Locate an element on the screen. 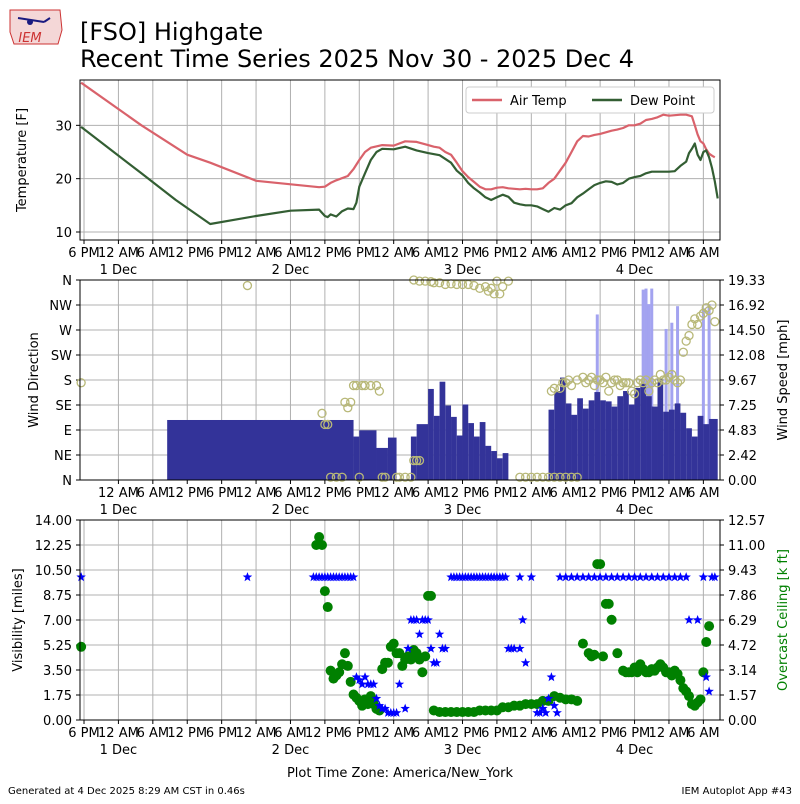  wind-gust-bar is located at coordinates (666, 404).